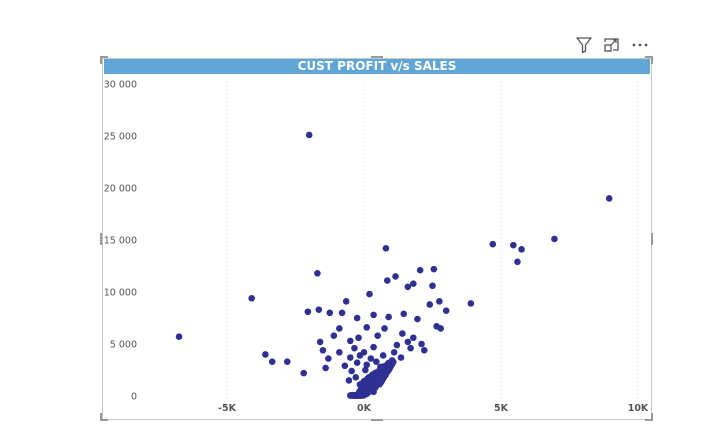 The width and height of the screenshot is (703, 436). What do you see at coordinates (652, 239) in the screenshot?
I see `resize-handle-right` at bounding box center [652, 239].